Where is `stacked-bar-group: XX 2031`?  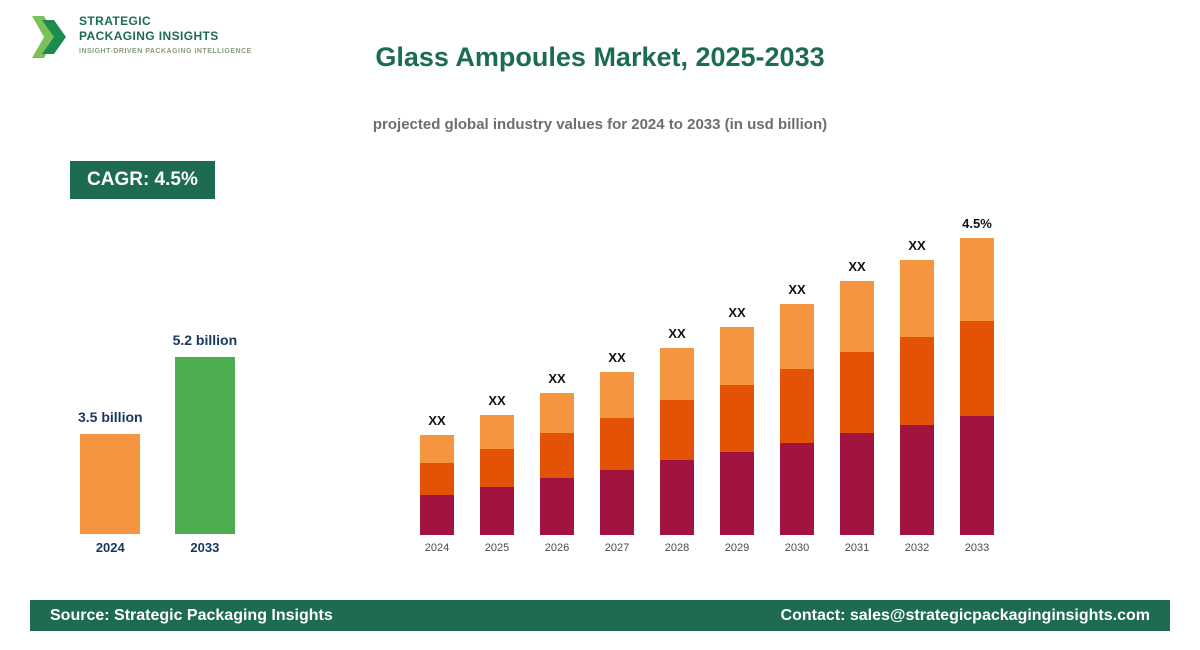 stacked-bar-group: XX 2031 is located at coordinates (857, 407).